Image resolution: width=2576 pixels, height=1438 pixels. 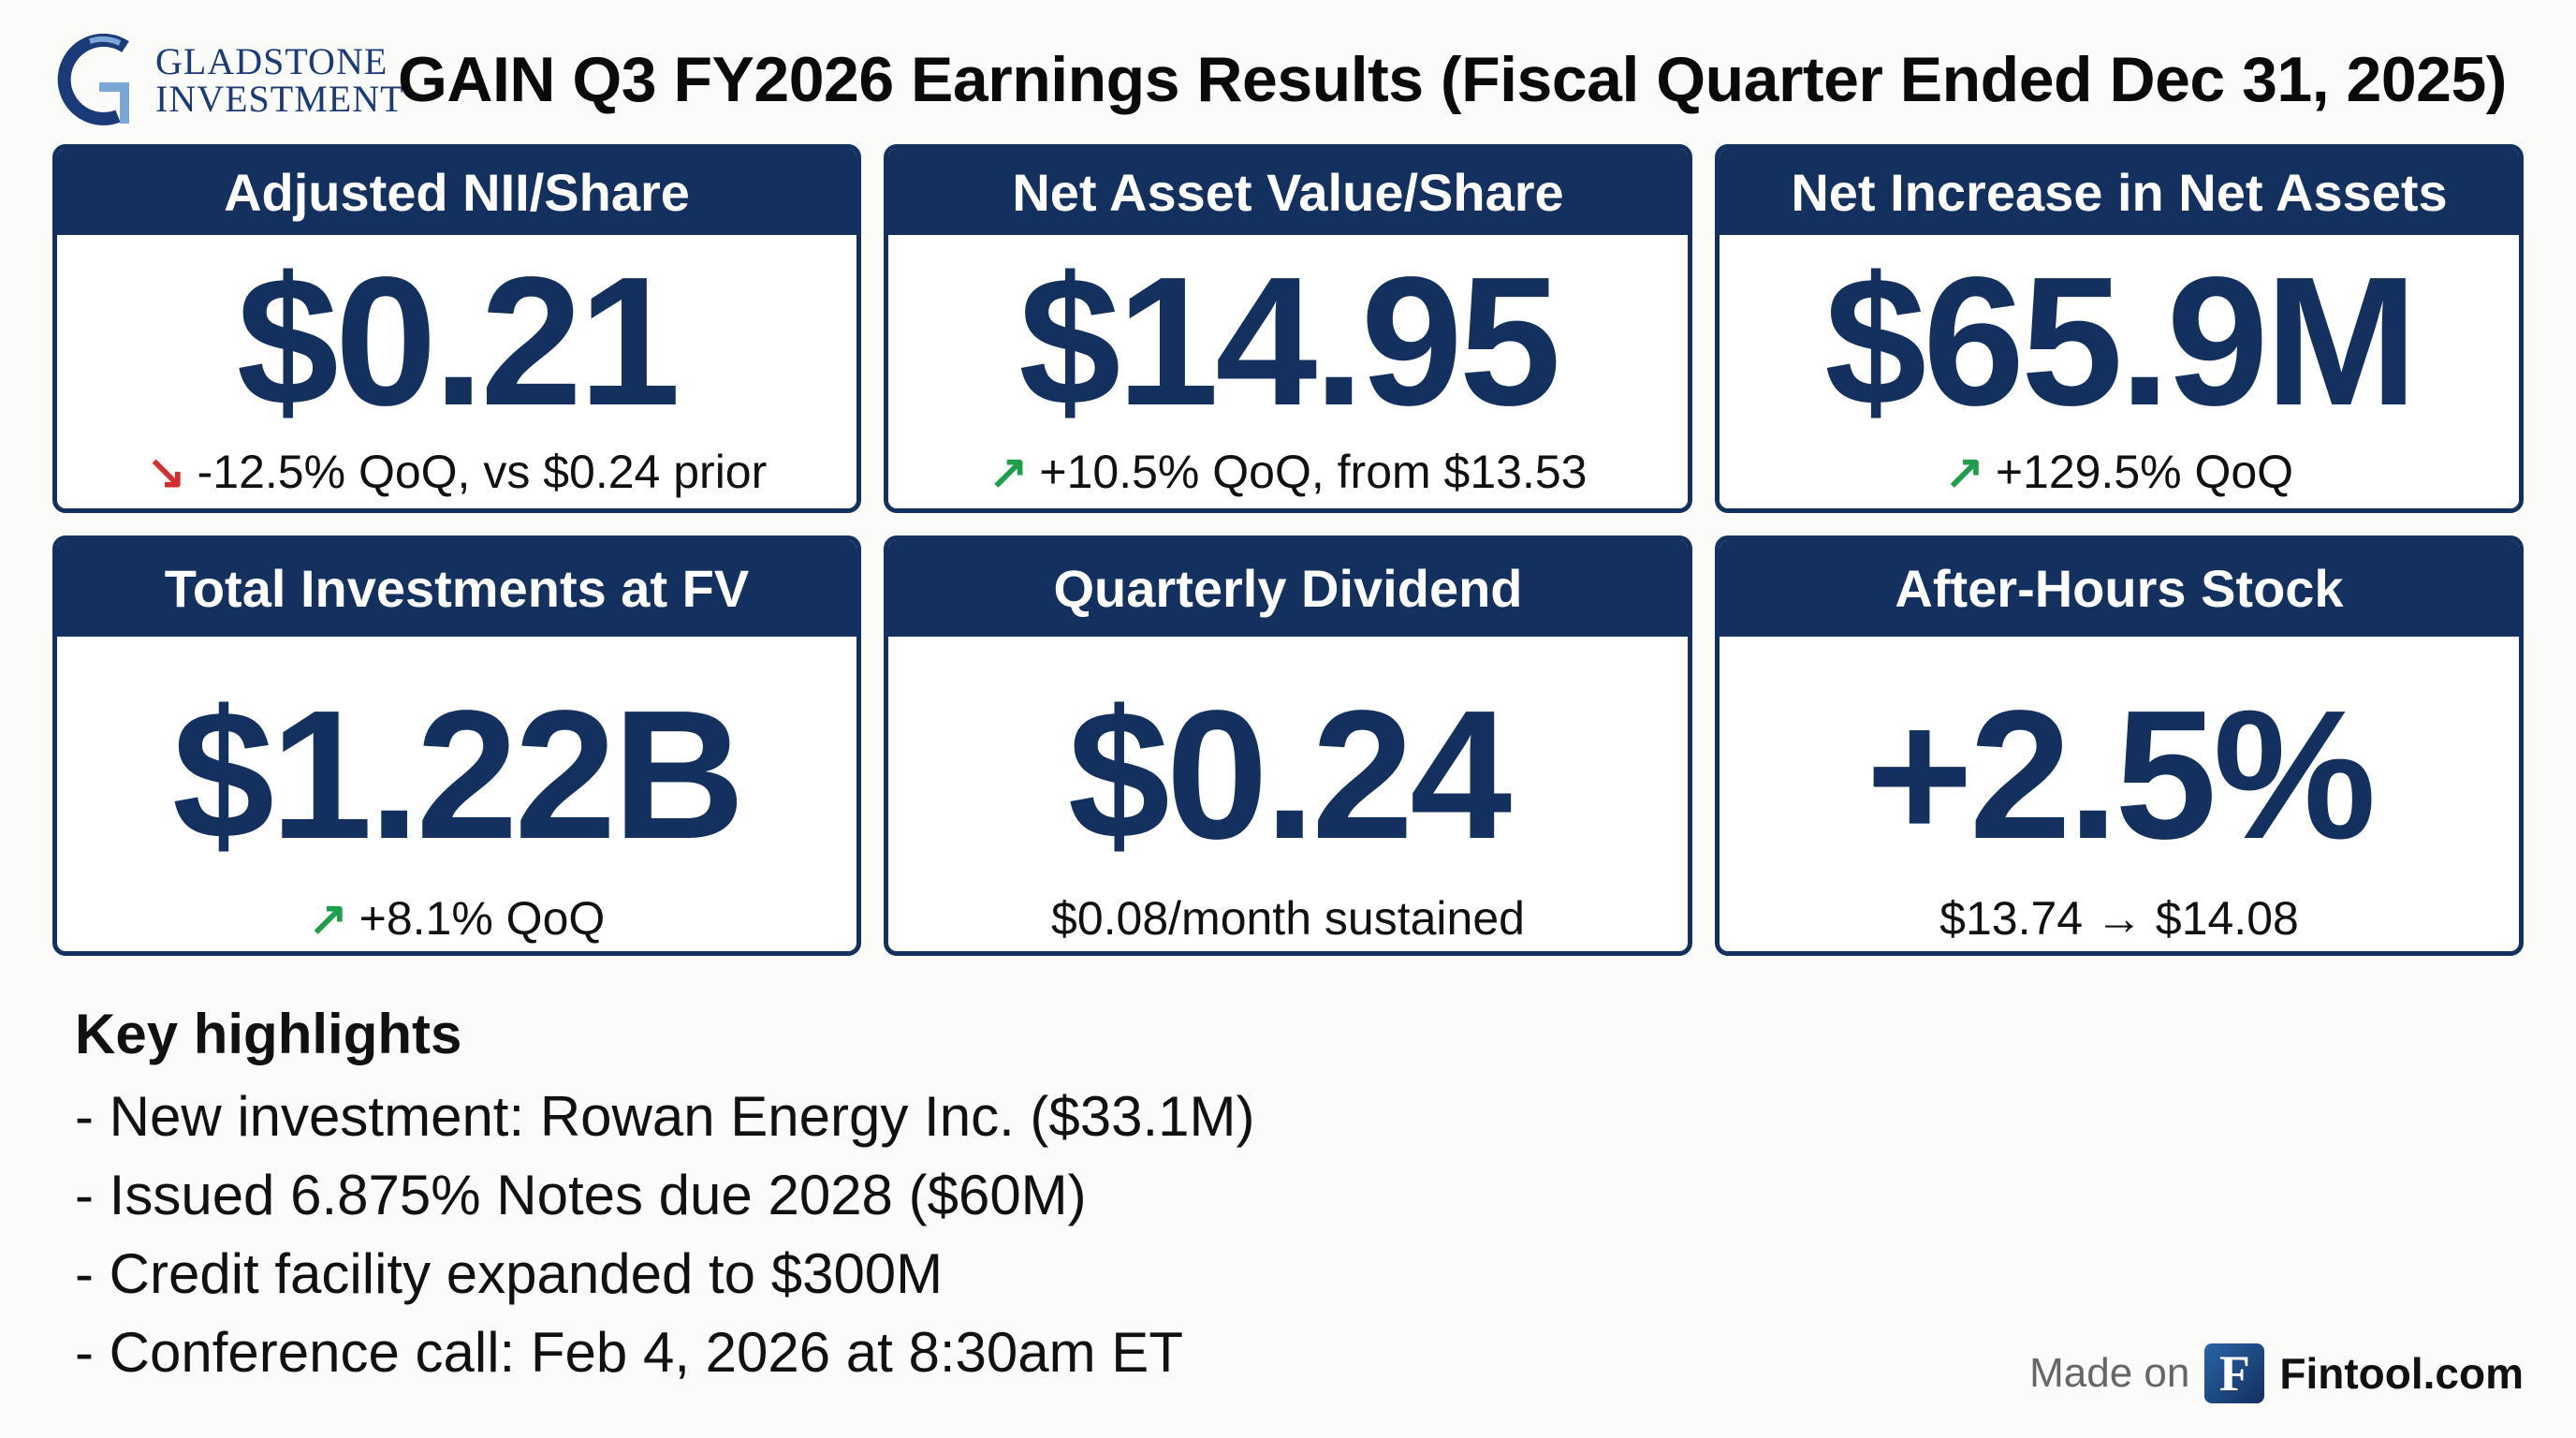 I want to click on card-label: Quarterly Dividend, so click(x=1288, y=588).